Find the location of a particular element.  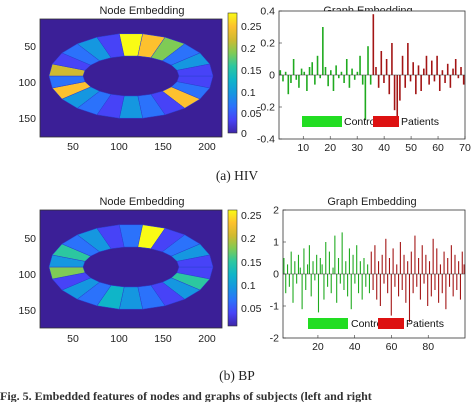

hiv-heat-ytick: 100 is located at coordinates (27, 83).